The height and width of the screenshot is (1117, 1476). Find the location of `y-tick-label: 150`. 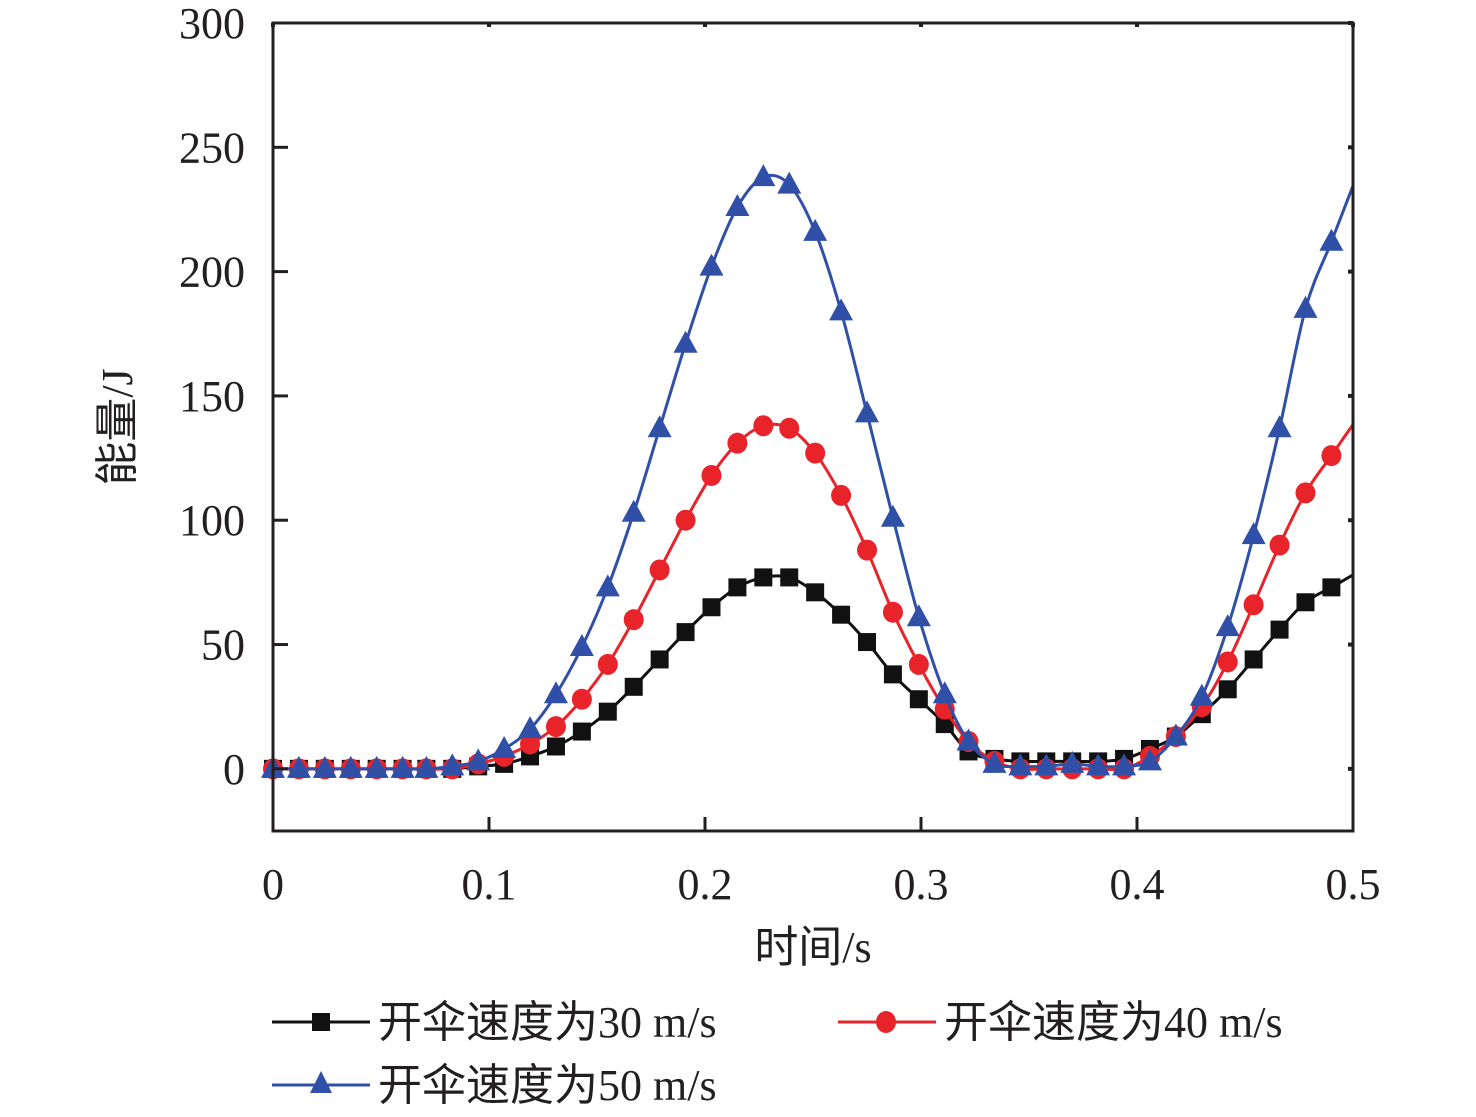

y-tick-label: 150 is located at coordinates (212, 396).